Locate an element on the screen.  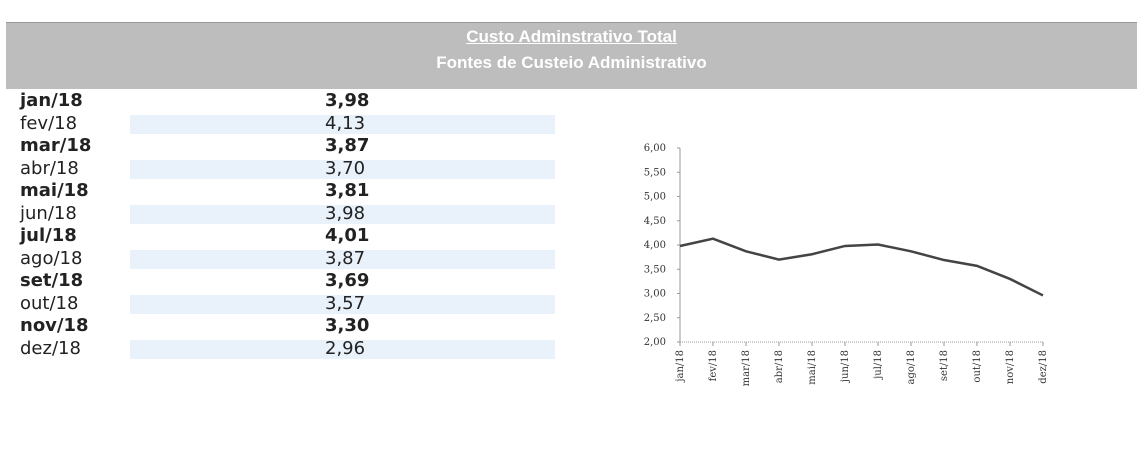
month-cell: mai/18 is located at coordinates (54, 190).